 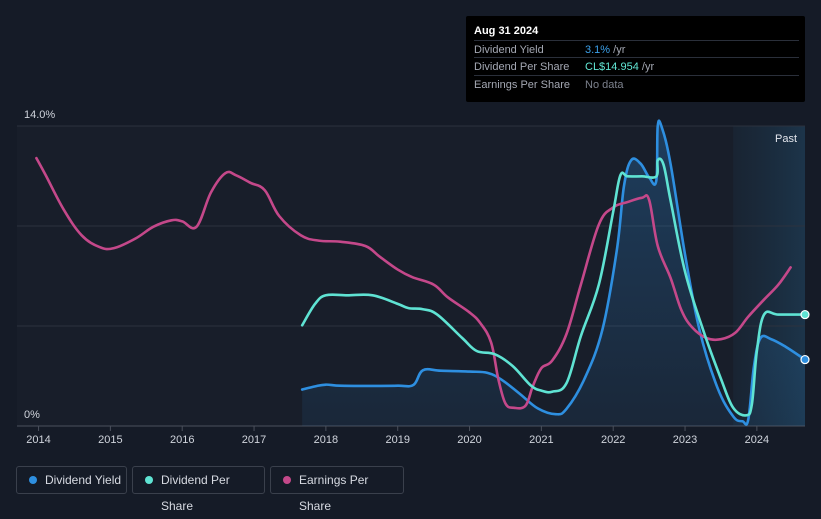 I want to click on legend-dividend-yield: Dividend Yield, so click(x=71, y=480).